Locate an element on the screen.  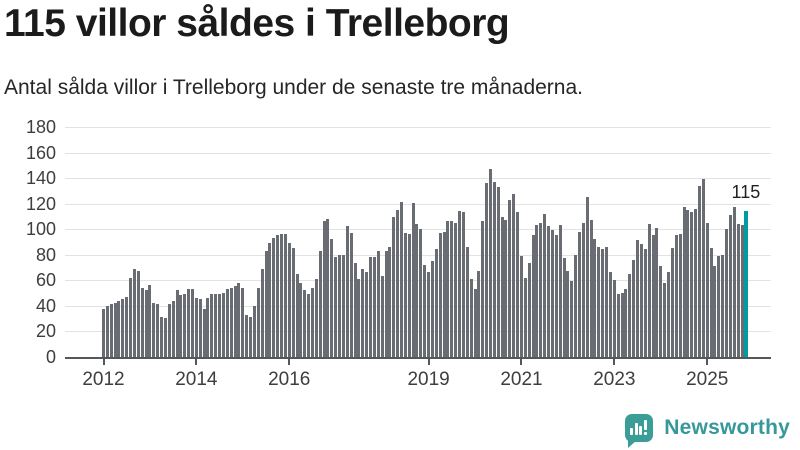
y-tick-label: 20 is located at coordinates (45, 331).